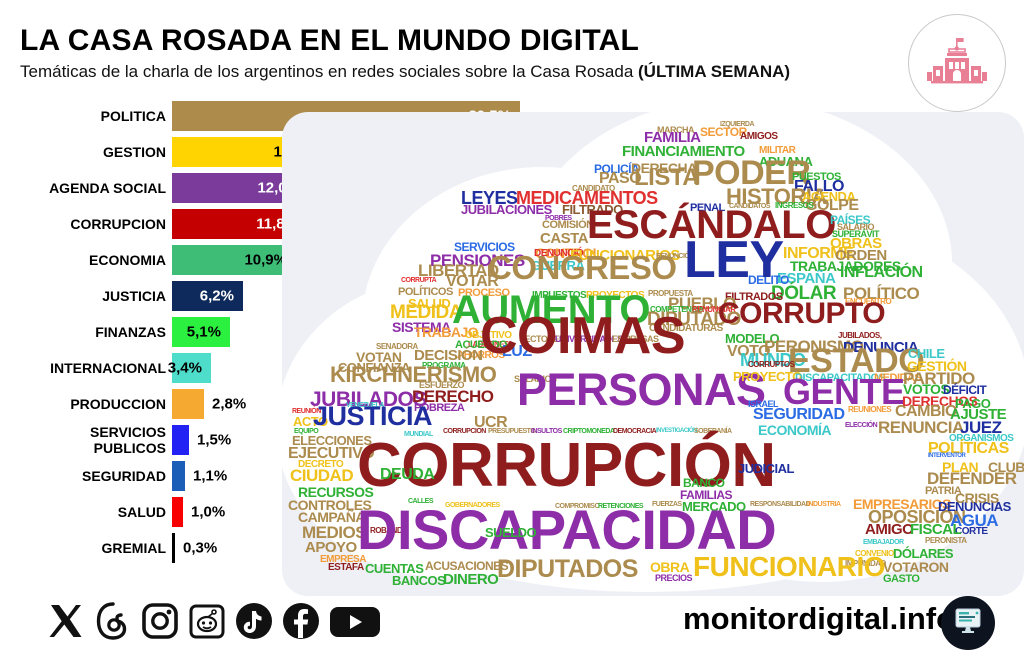 The height and width of the screenshot is (660, 1024). I want to click on cloud-word: SALARIOS, so click(535, 379).